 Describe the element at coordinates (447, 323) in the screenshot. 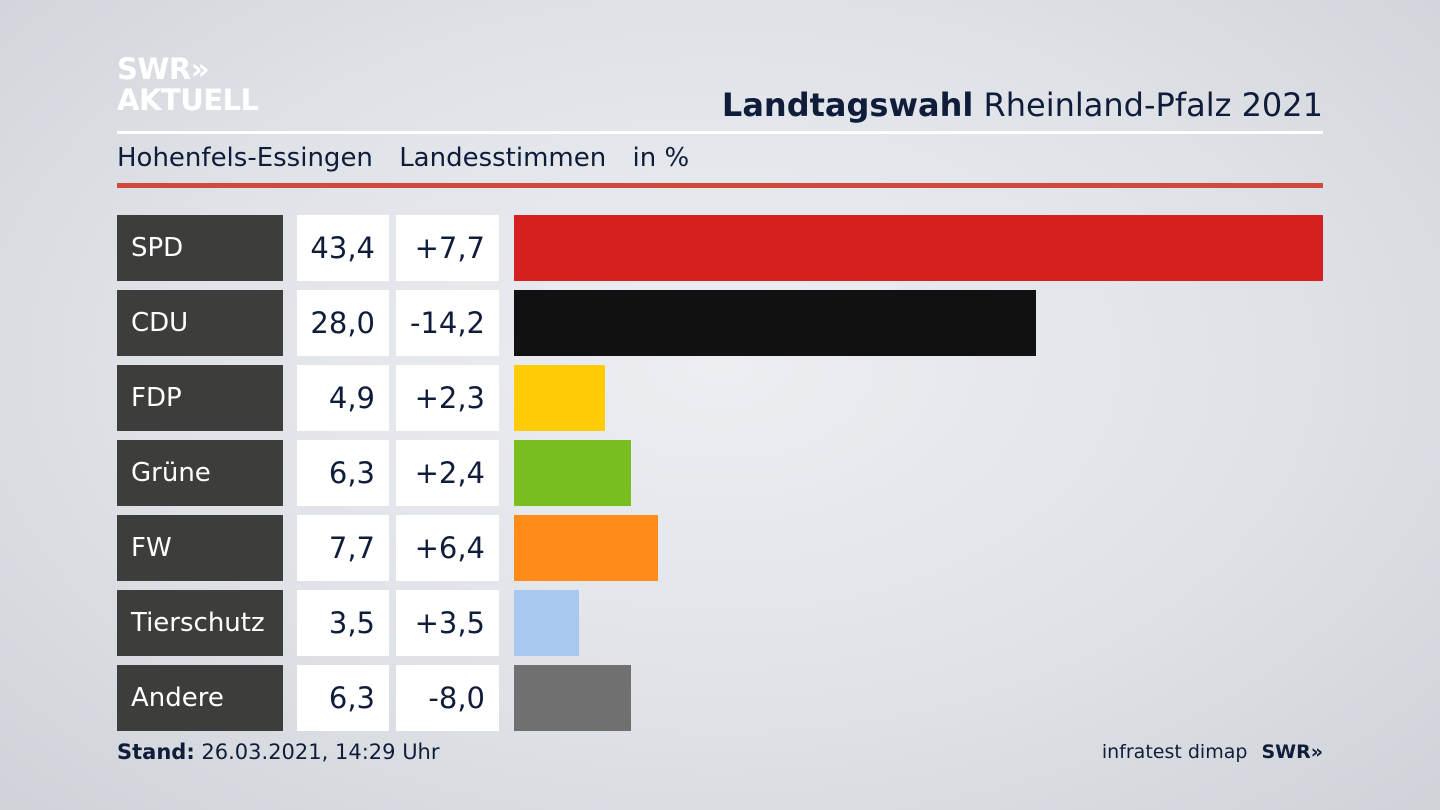

I see `change-value: -14,2` at that location.